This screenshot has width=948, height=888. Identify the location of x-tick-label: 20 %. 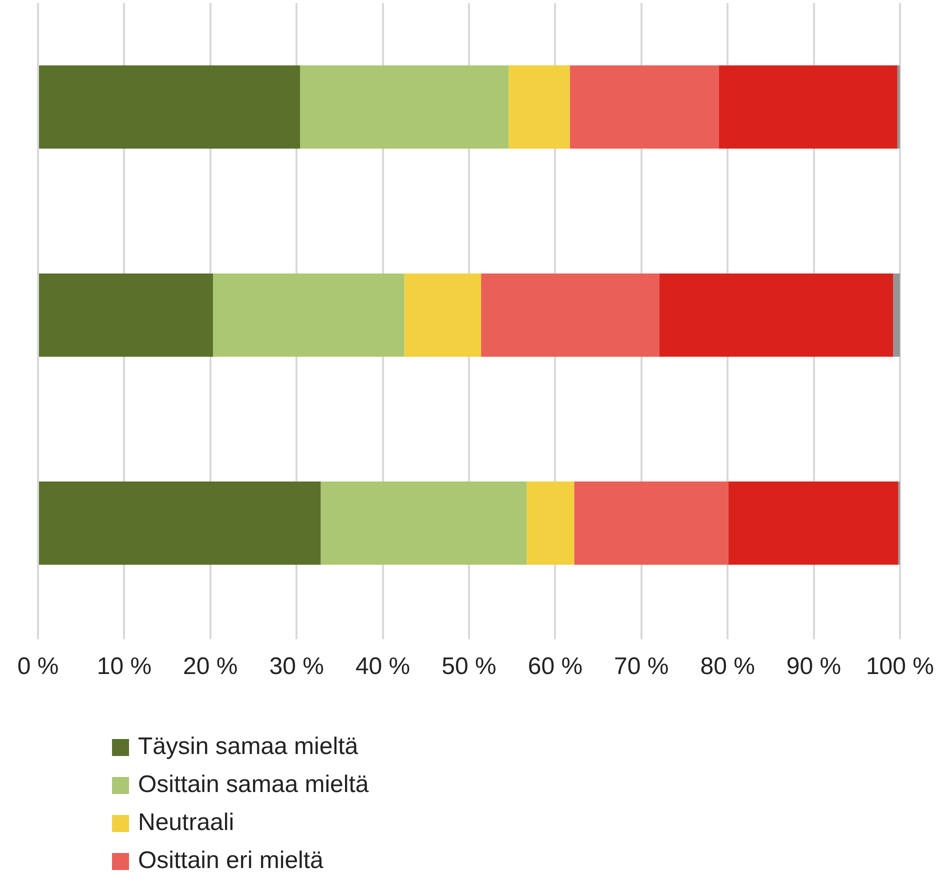
(210, 666).